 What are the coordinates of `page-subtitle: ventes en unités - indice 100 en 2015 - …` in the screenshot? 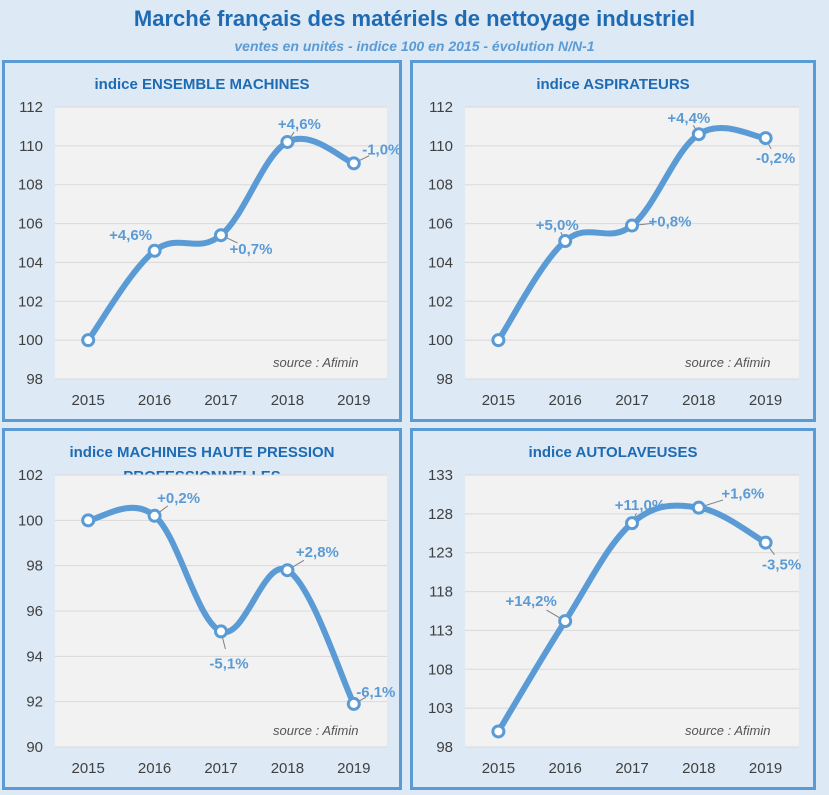 It's located at (414, 46).